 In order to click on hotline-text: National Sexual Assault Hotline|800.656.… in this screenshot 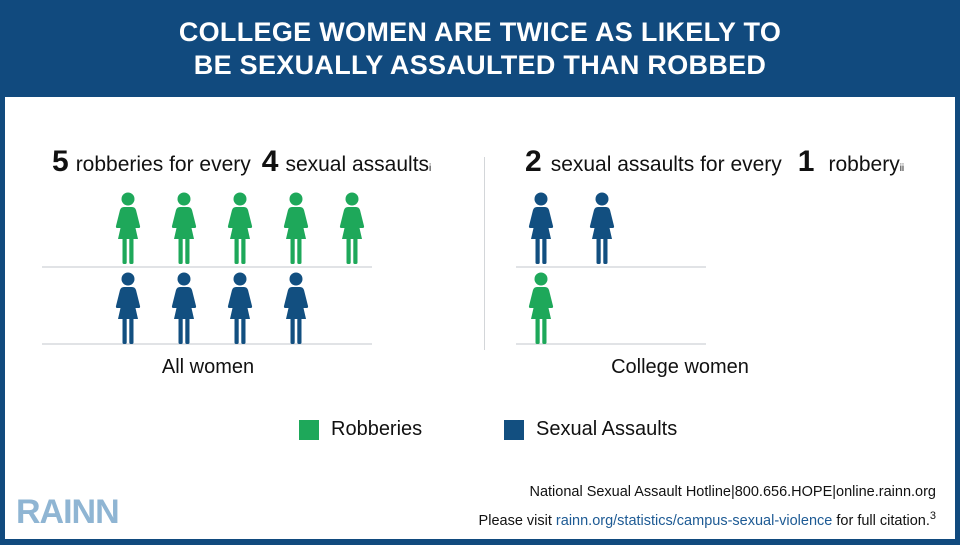, I will do `click(732, 492)`.